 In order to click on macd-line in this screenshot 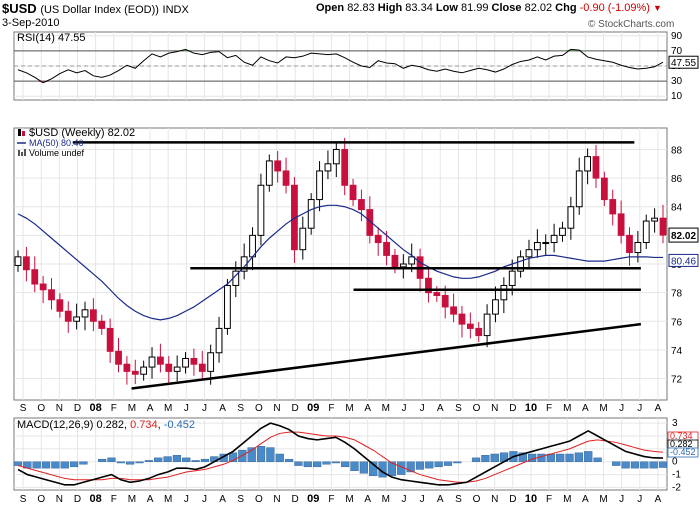, I will do `click(340, 454)`.